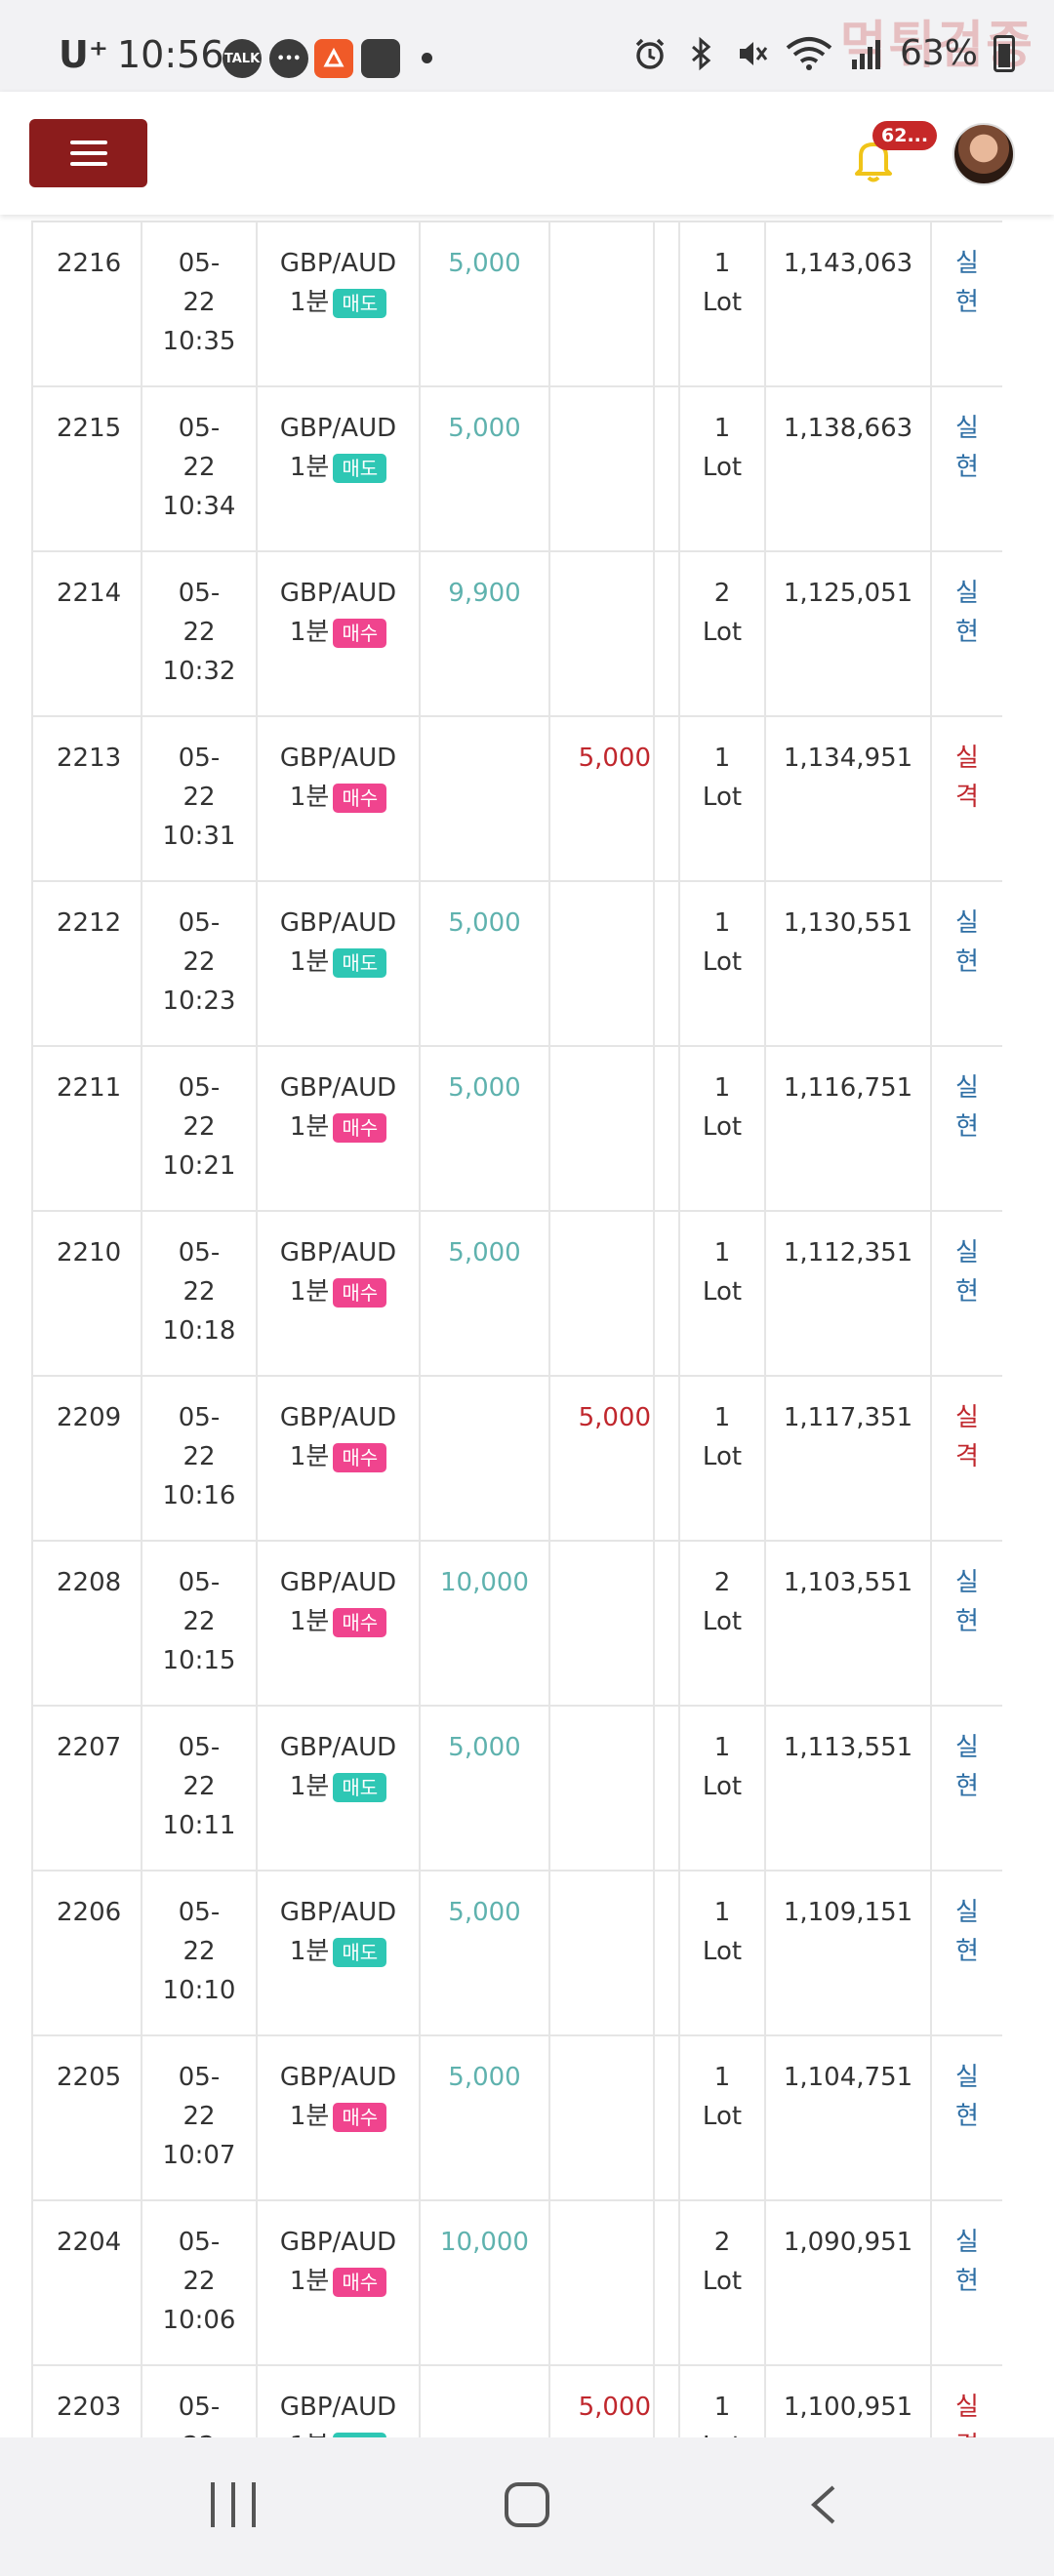 This screenshot has height=2576, width=1054. I want to click on balance-amount: 1,116,751, so click(848, 1128).